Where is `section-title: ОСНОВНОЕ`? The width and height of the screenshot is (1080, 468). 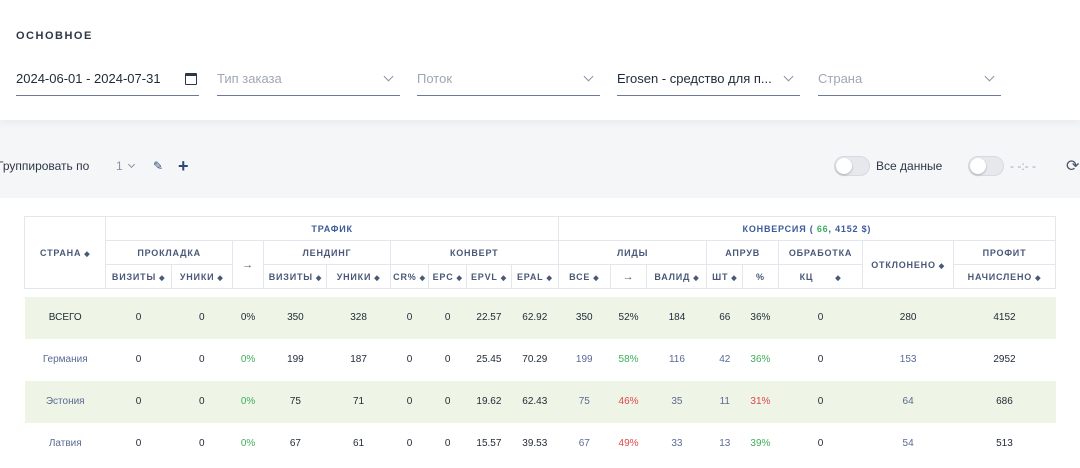
section-title: ОСНОВНОЕ is located at coordinates (54, 36).